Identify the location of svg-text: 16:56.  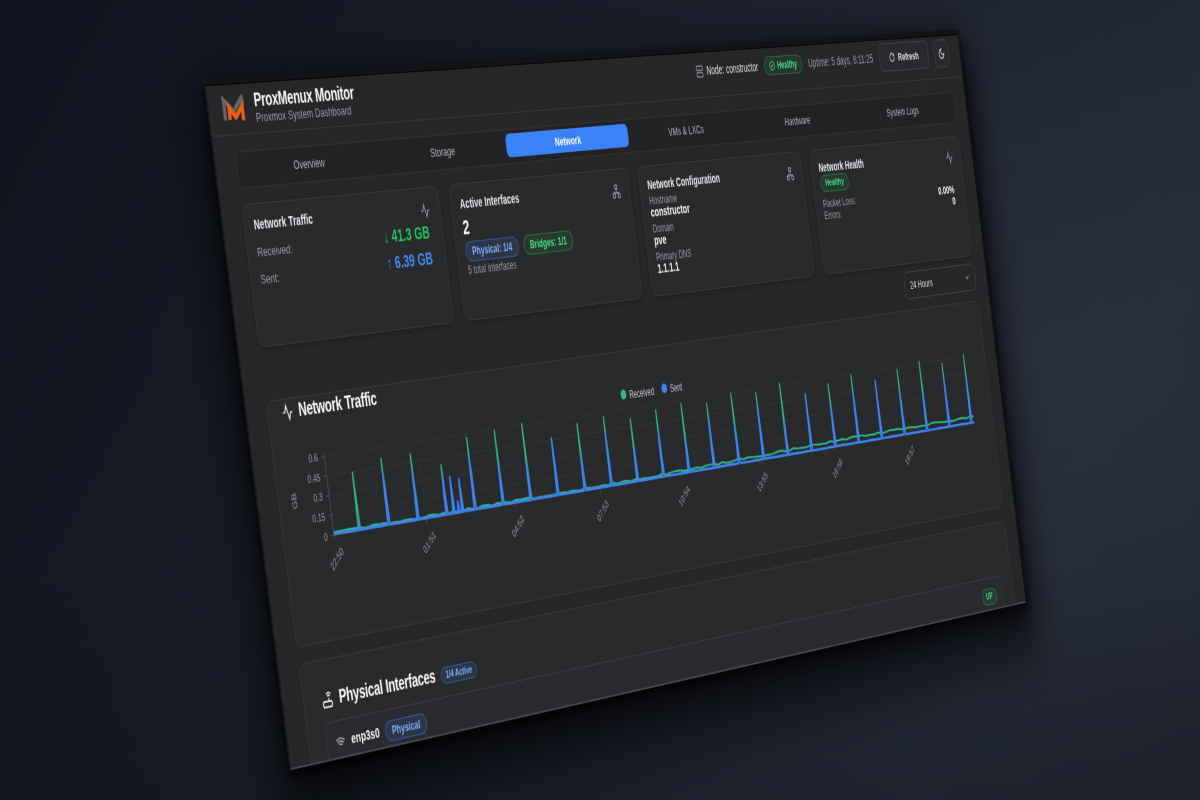
(837, 468).